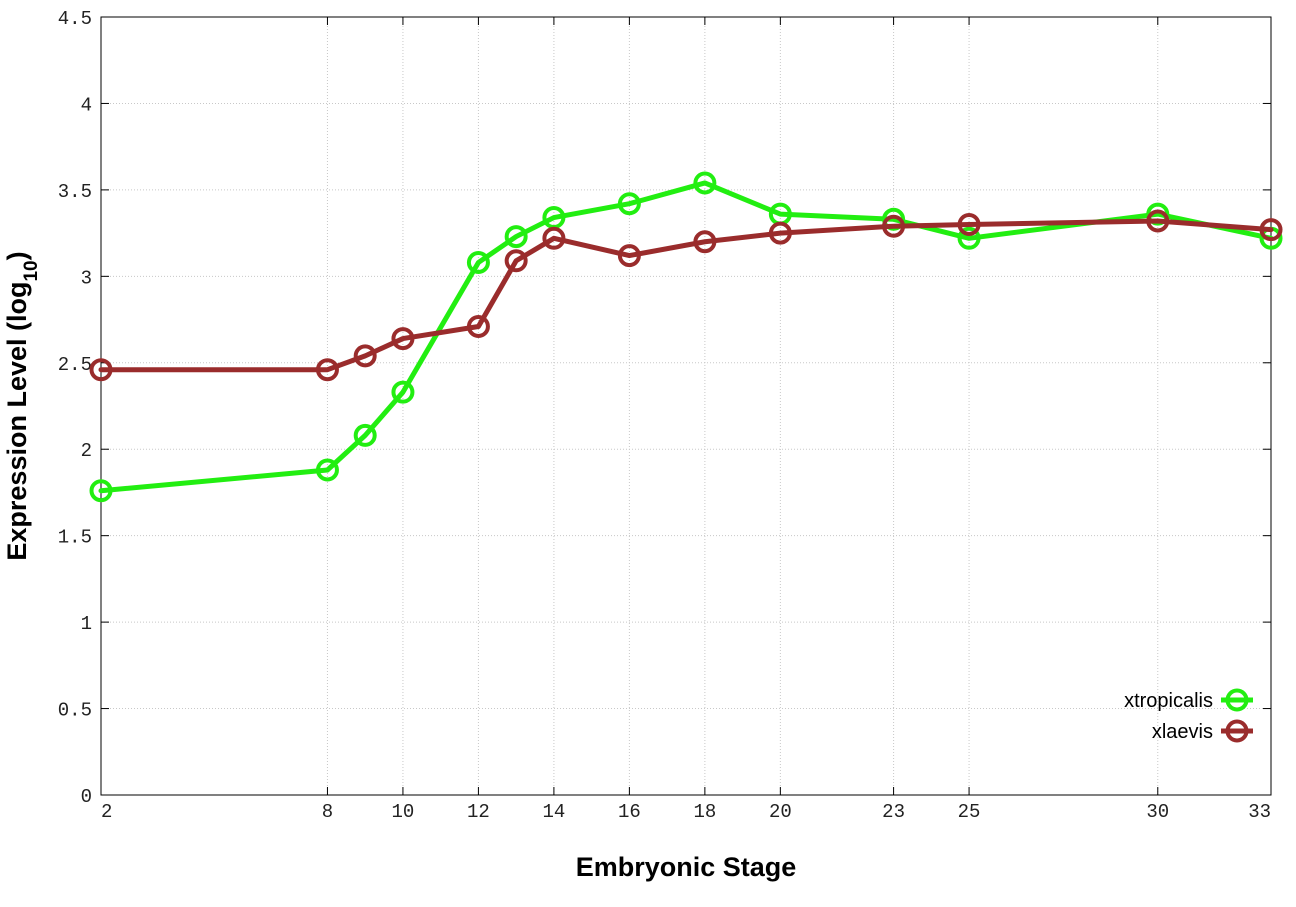 The image size is (1296, 907). What do you see at coordinates (75, 365) in the screenshot?
I see `y-tick-label: 2.5` at bounding box center [75, 365].